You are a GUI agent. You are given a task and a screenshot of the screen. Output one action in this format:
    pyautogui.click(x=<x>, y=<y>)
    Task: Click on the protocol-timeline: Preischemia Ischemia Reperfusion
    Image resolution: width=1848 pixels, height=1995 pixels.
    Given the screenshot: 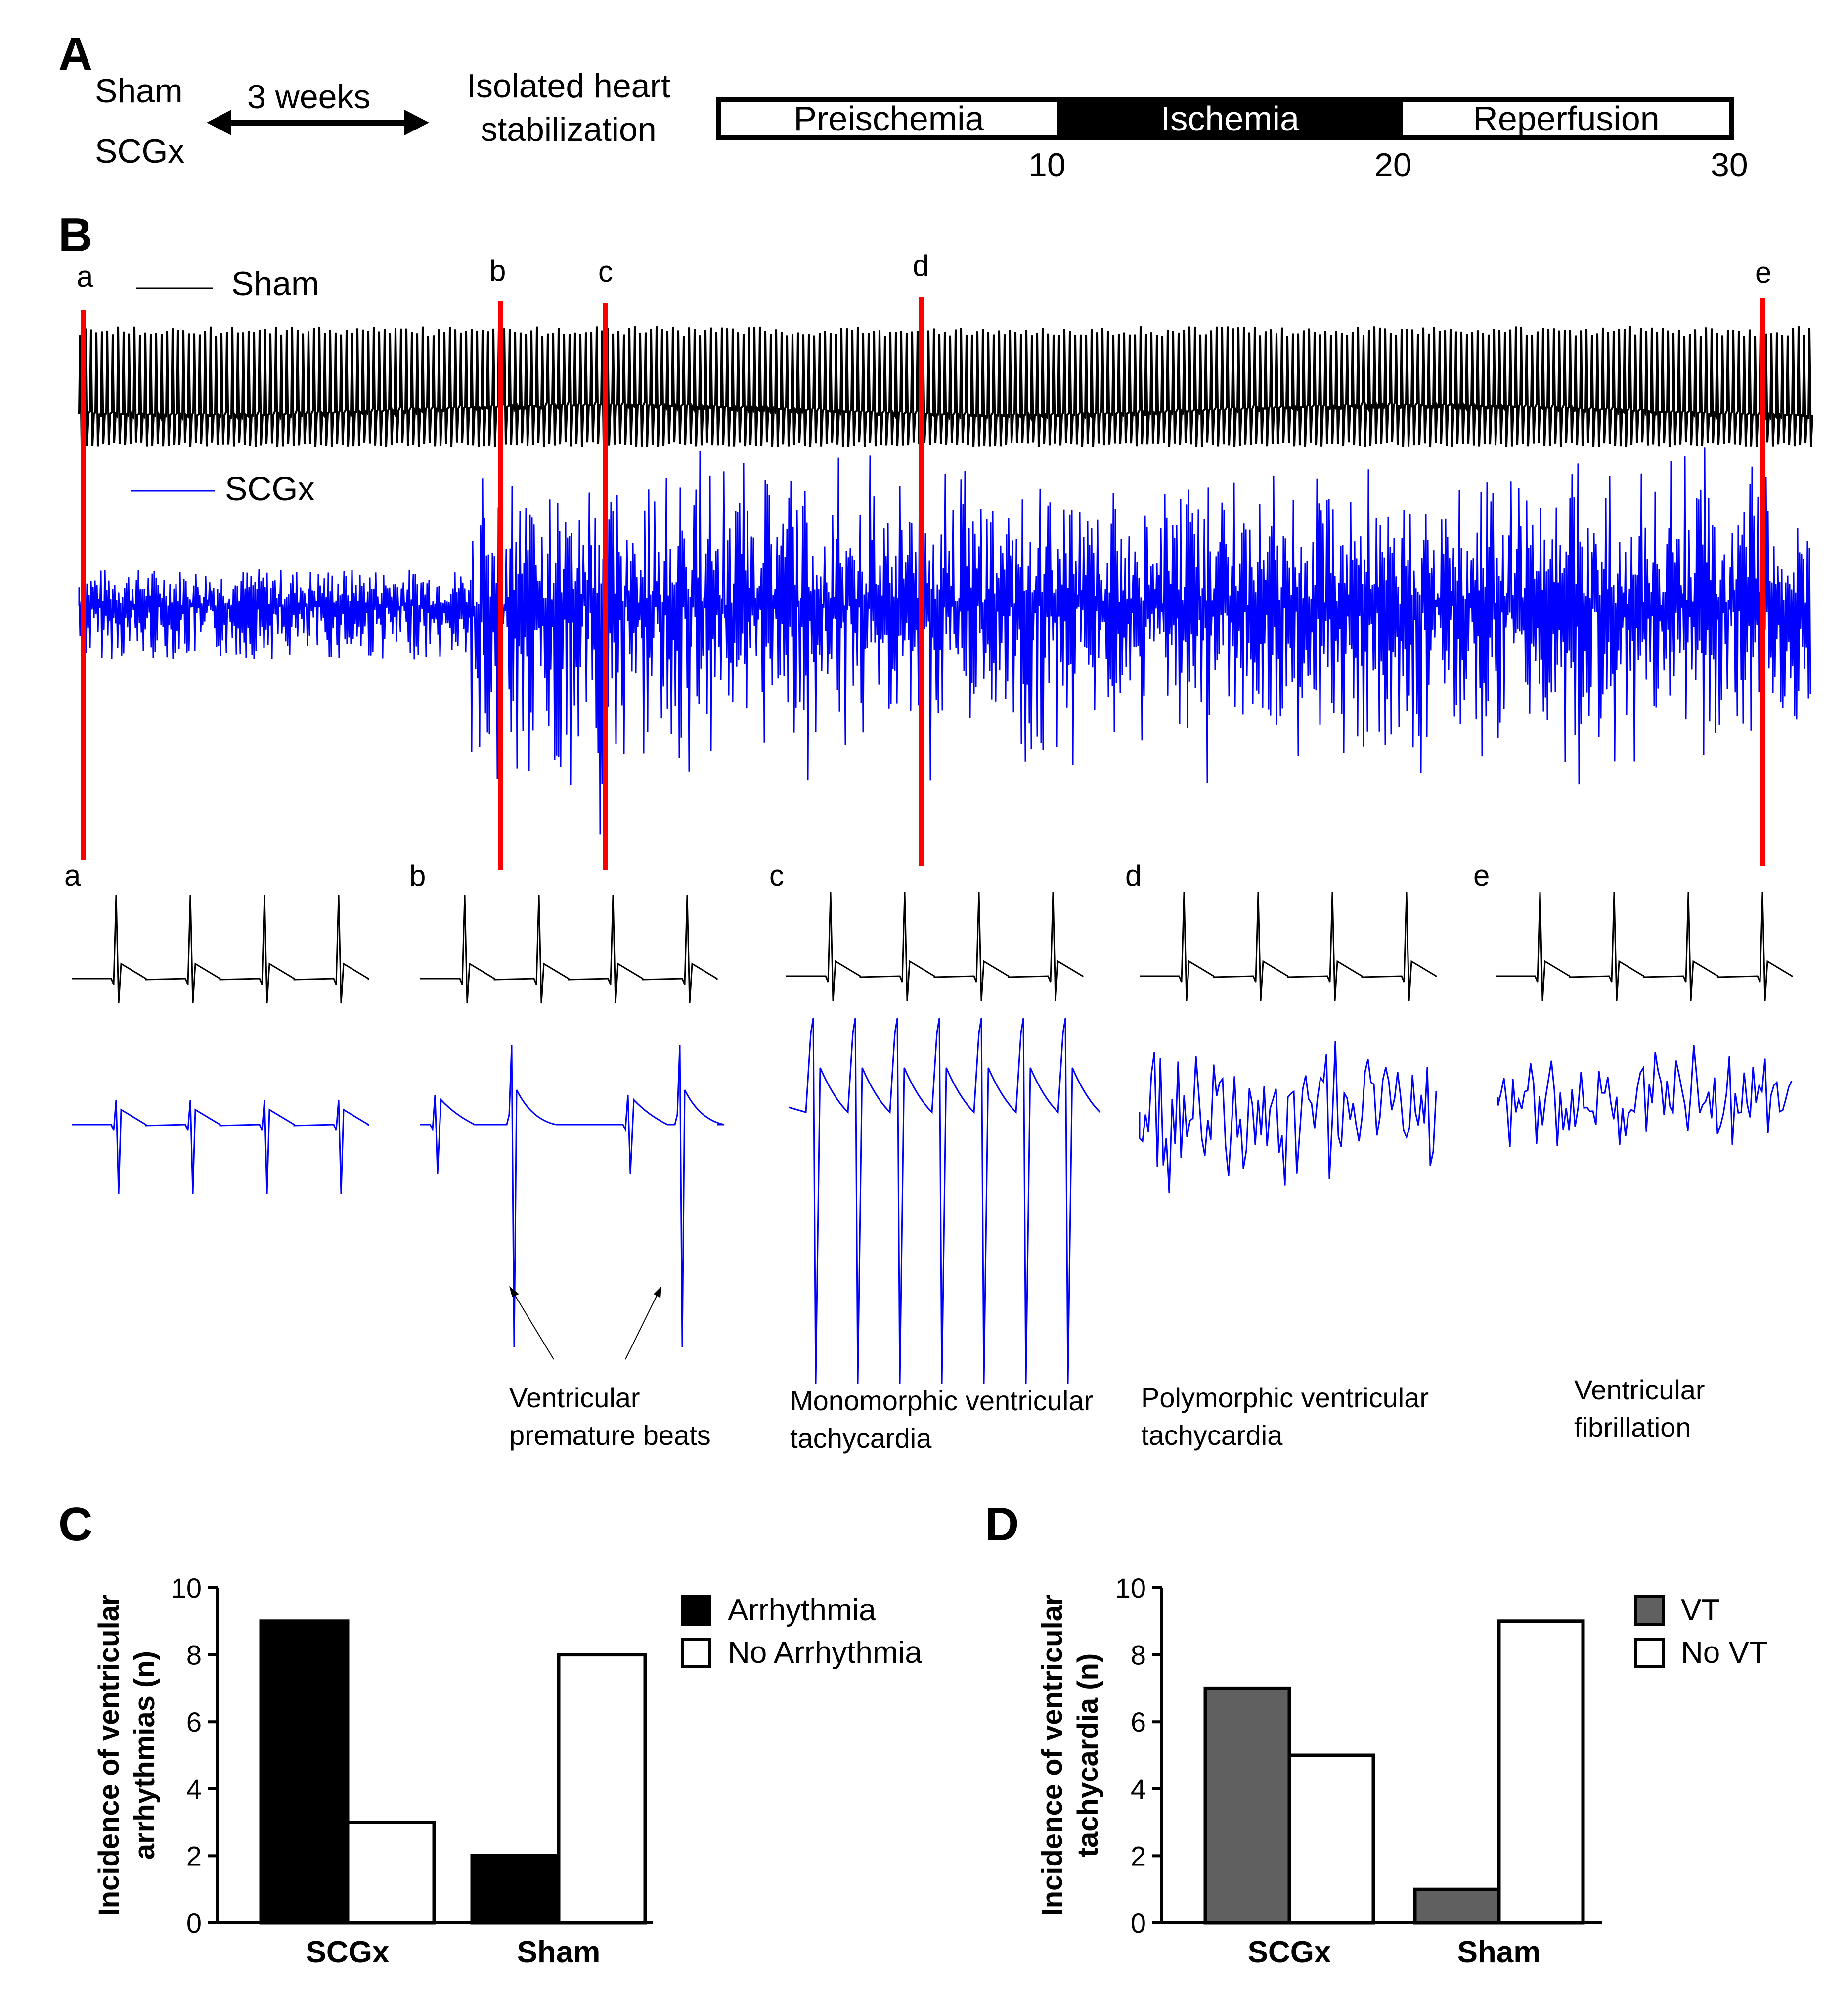 What is the action you would take?
    pyautogui.click(x=1225, y=119)
    